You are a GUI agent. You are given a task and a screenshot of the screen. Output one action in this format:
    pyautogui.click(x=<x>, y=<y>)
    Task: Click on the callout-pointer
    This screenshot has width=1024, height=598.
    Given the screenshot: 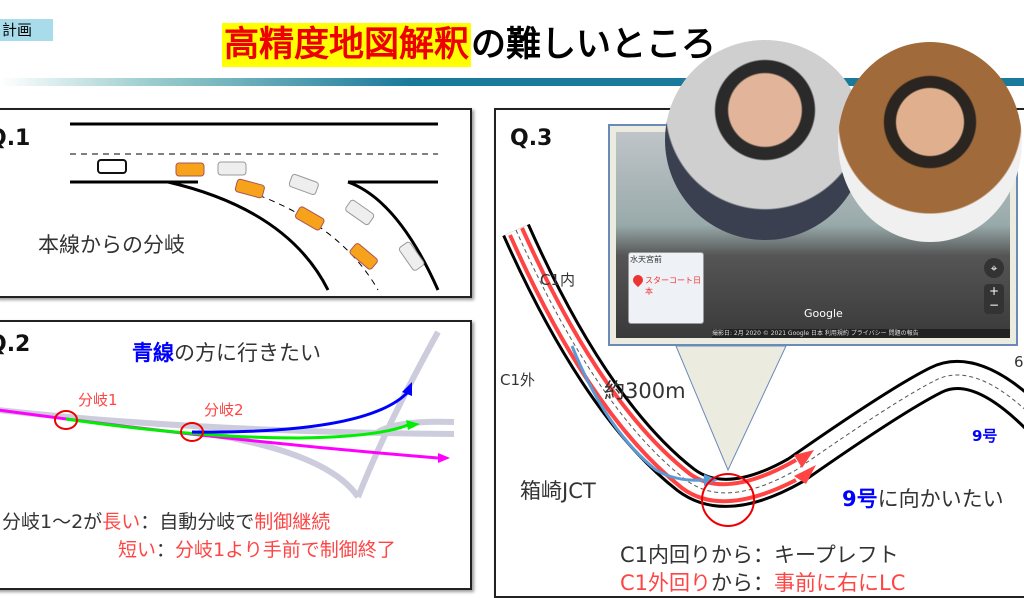 What is the action you would take?
    pyautogui.click(x=731, y=408)
    